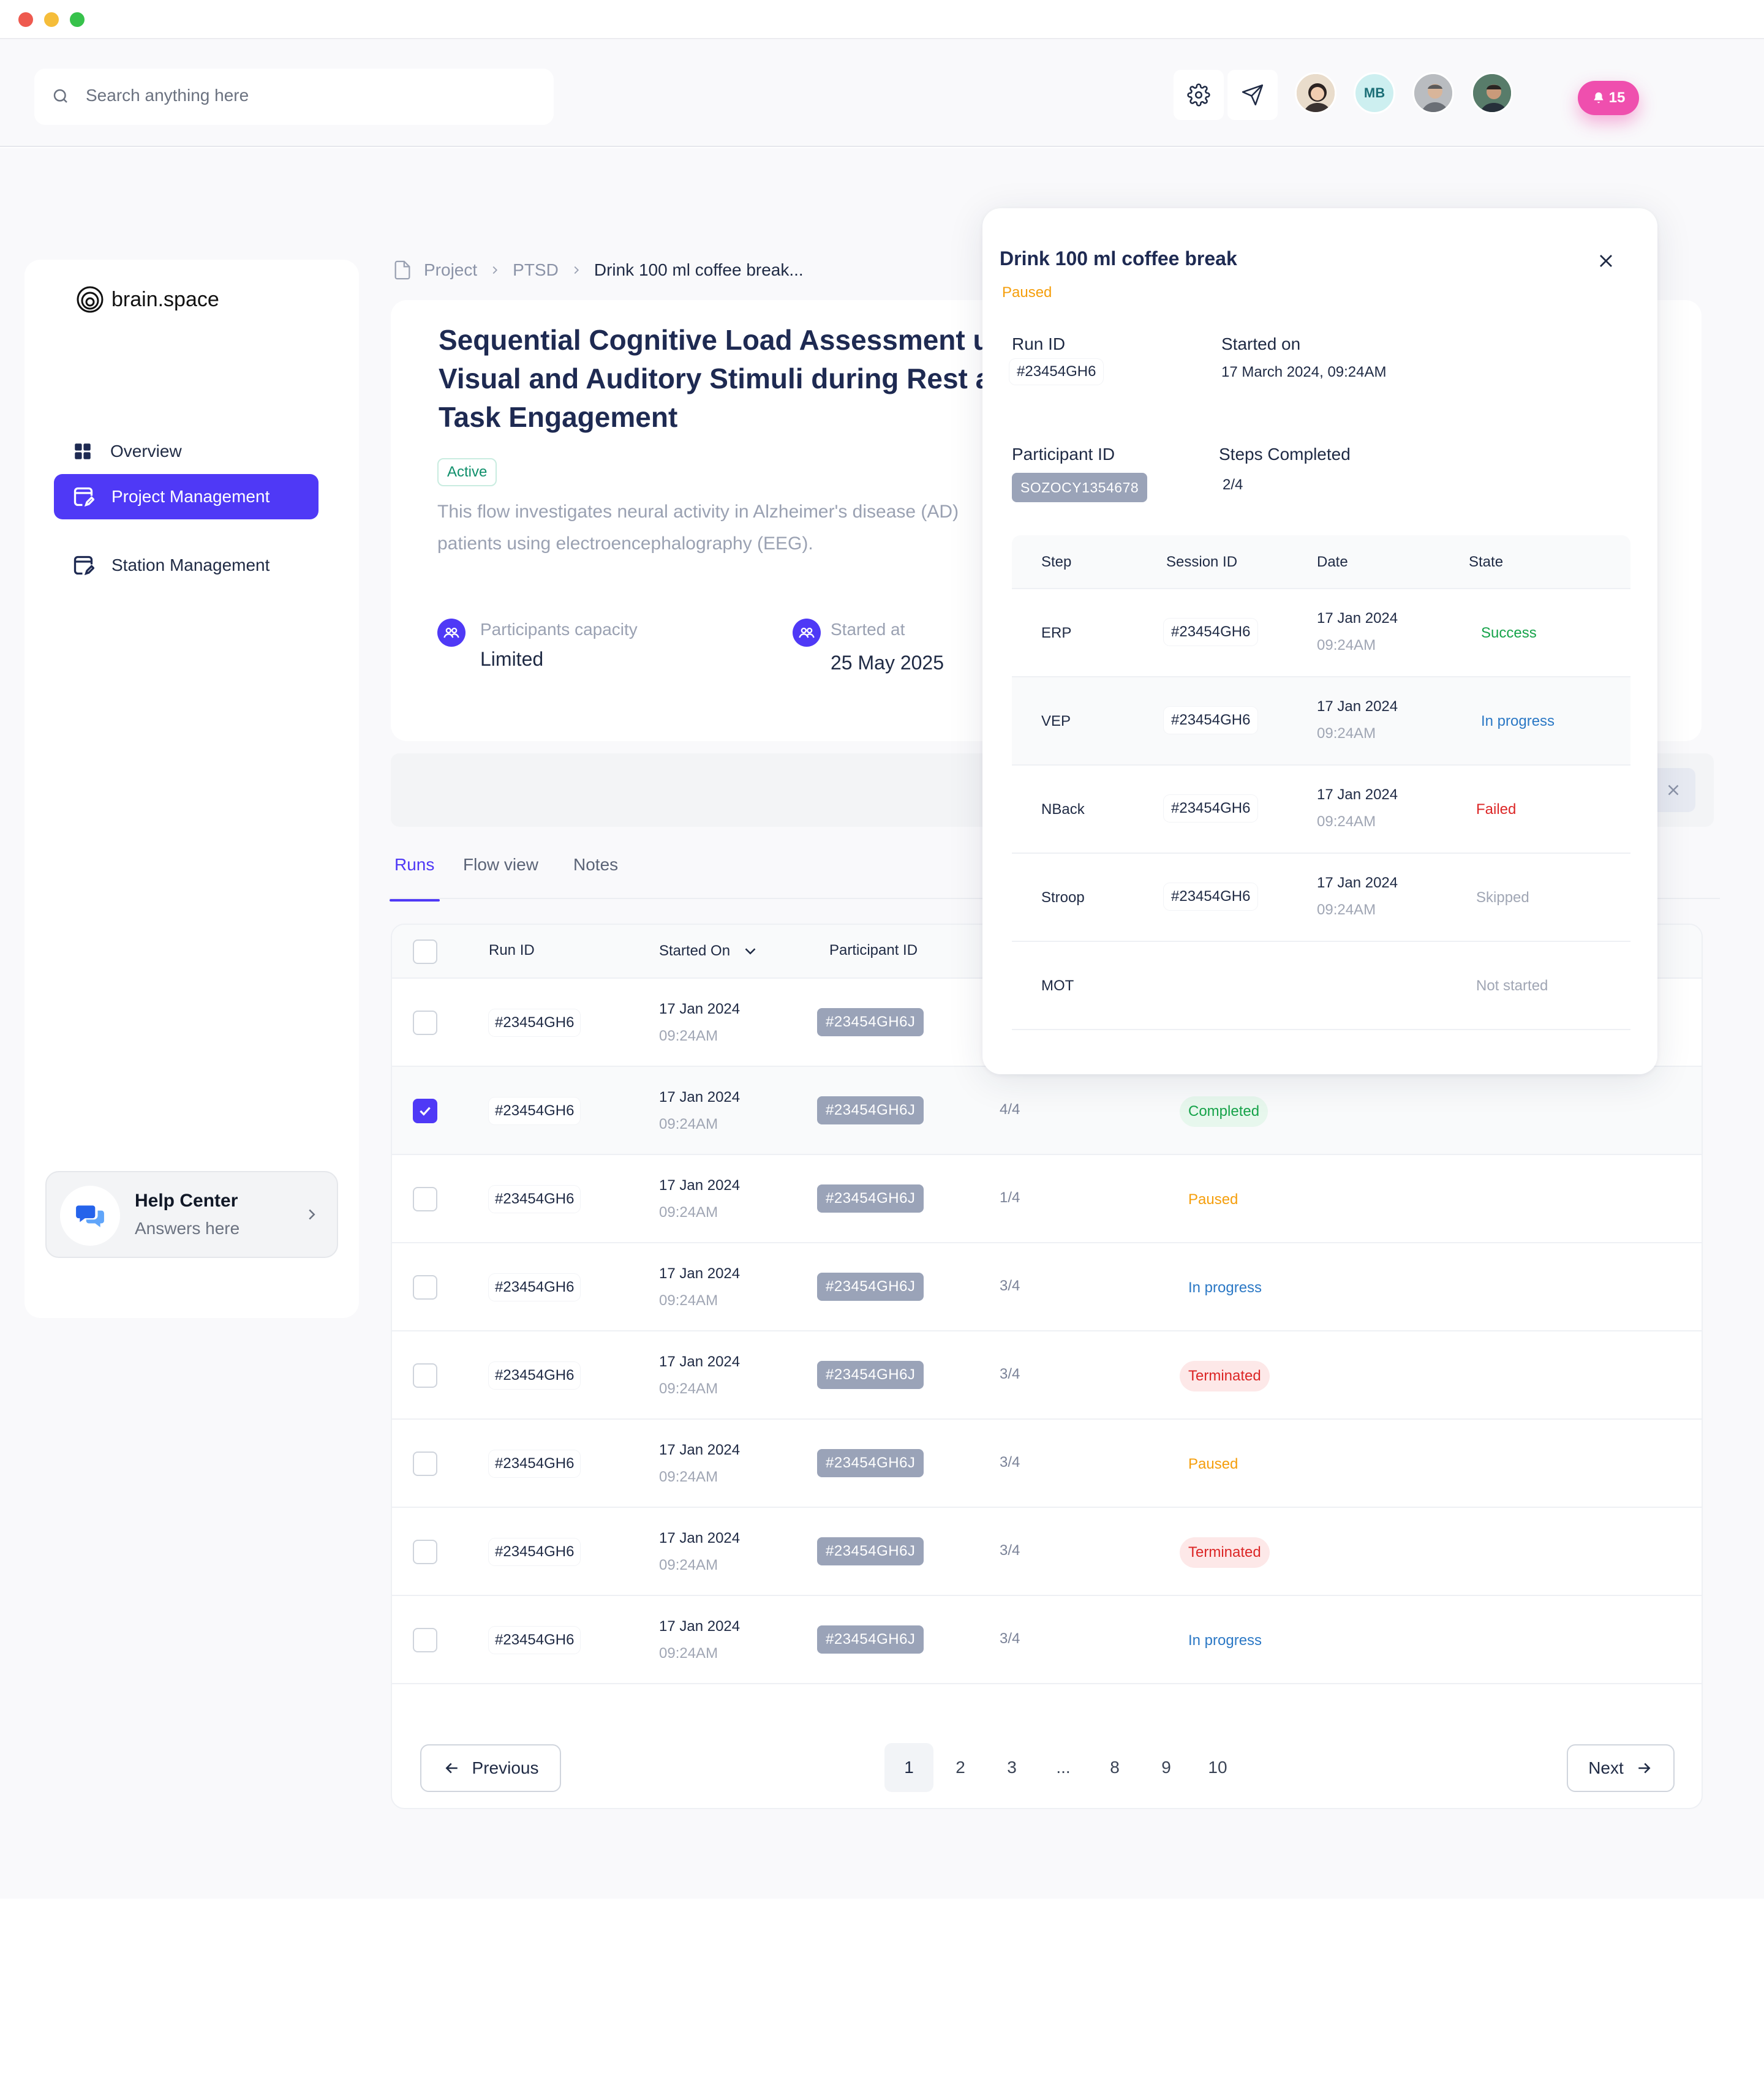 This screenshot has height=2086, width=1764. Describe the element at coordinates (1010, 1110) in the screenshot. I see `steps-progress: 4/4` at that location.